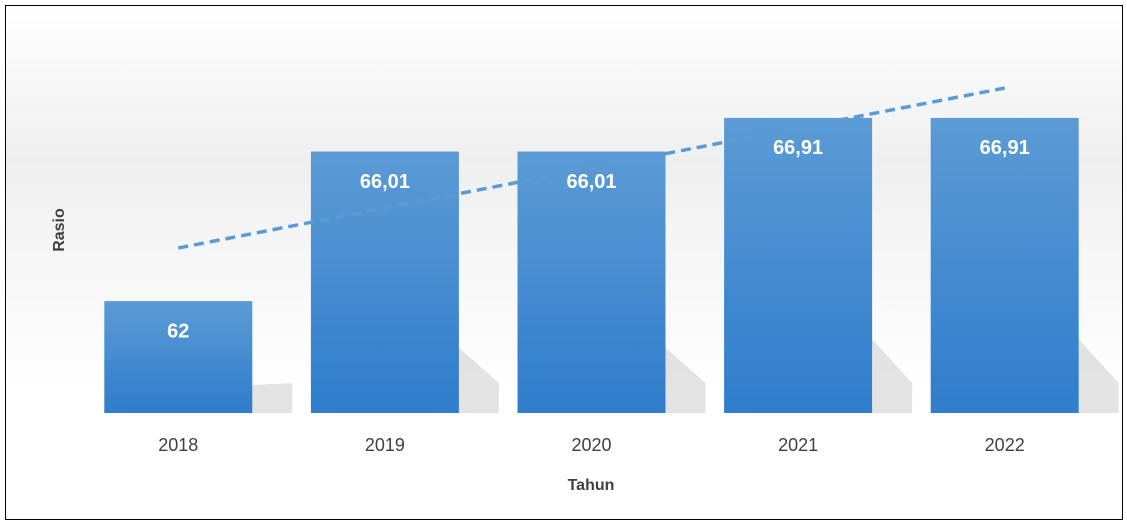  What do you see at coordinates (59, 230) in the screenshot?
I see `y-axis-label: Rasio` at bounding box center [59, 230].